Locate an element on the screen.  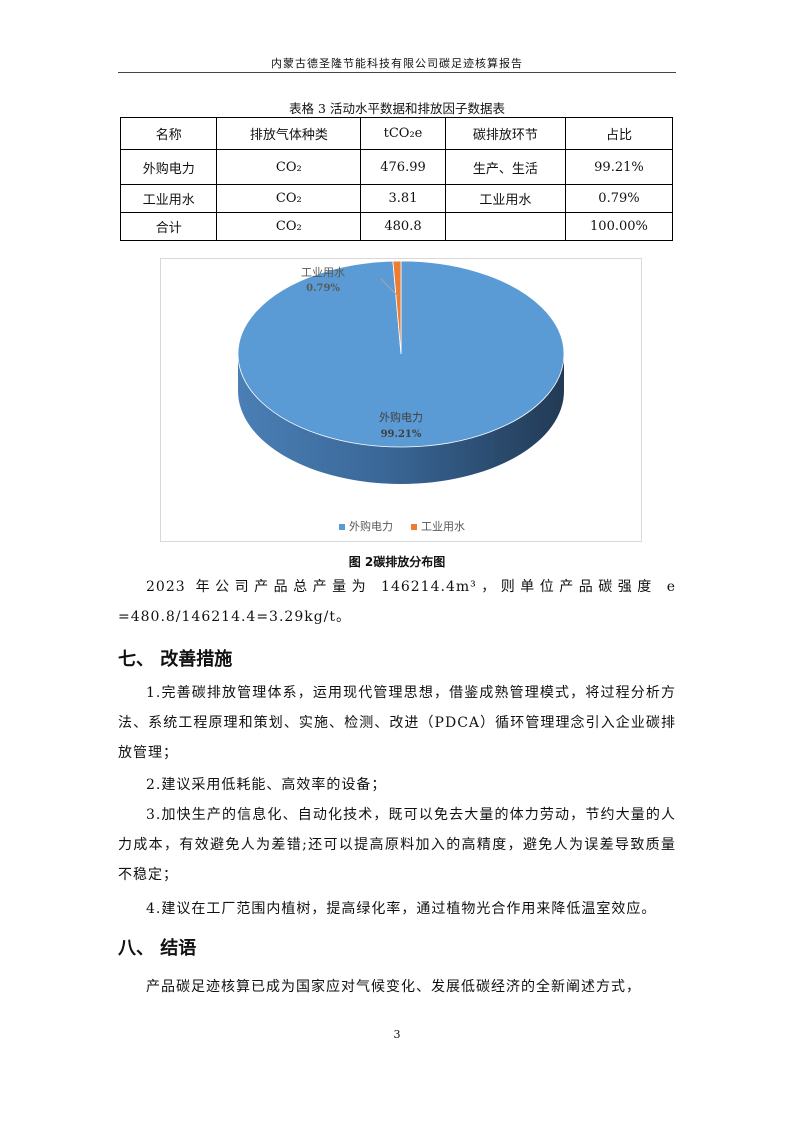
table-row: 合计 CO₂ 480.8 100.00% is located at coordinates (396, 226).